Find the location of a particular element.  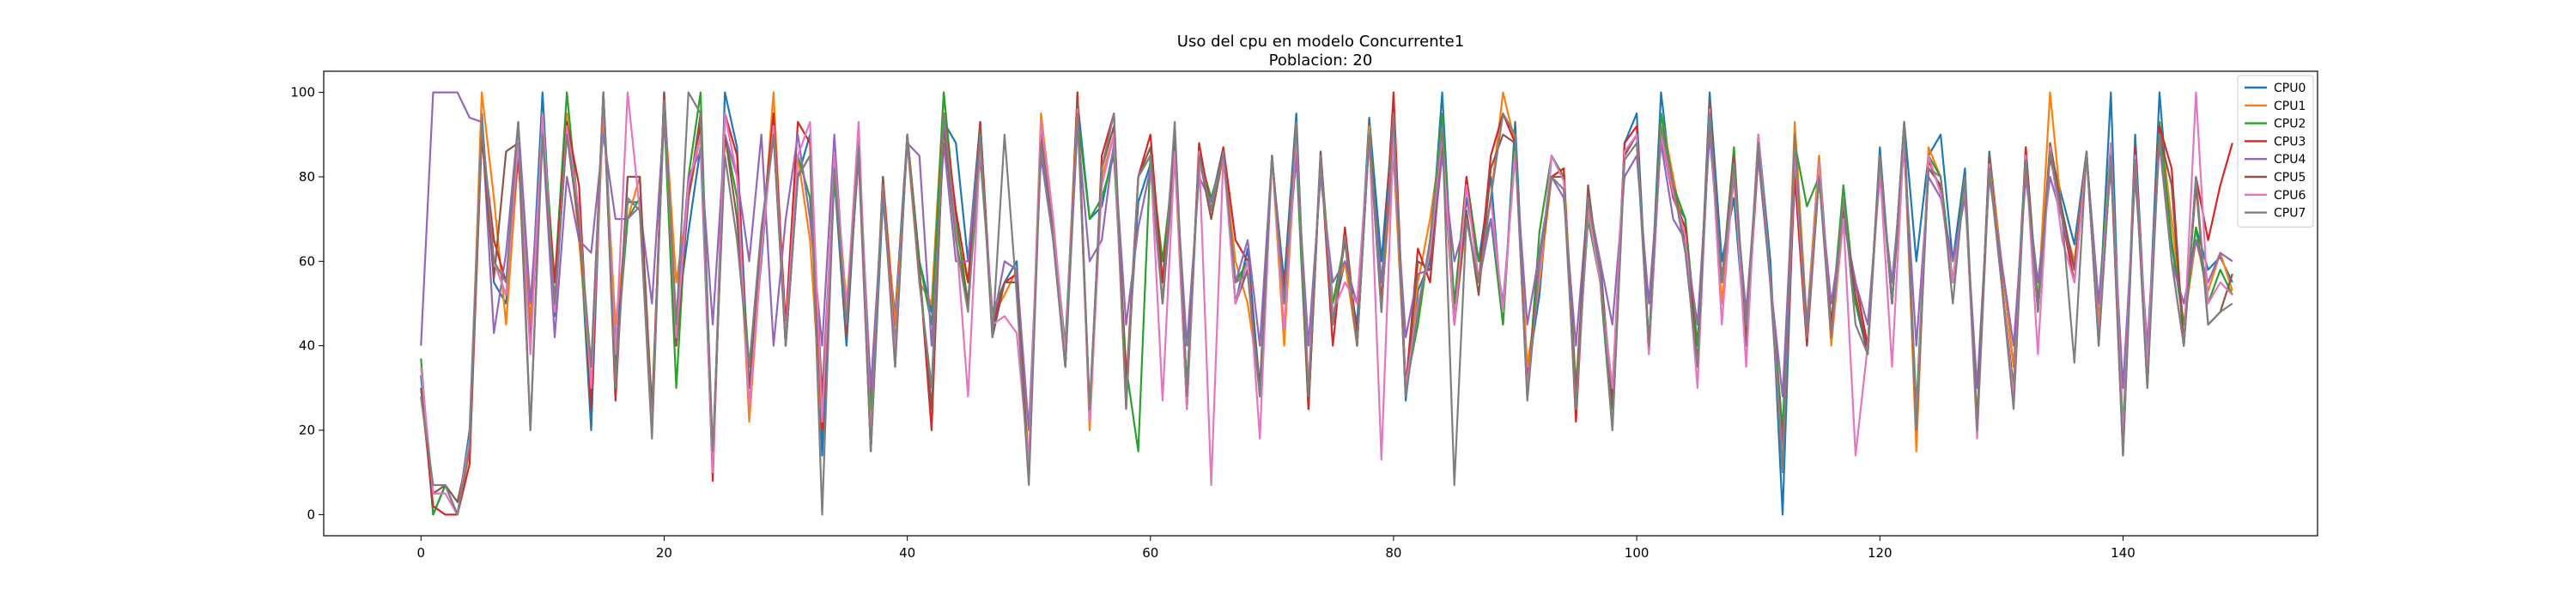

chart-subtitle: Poblacion: 20 is located at coordinates (1321, 61).